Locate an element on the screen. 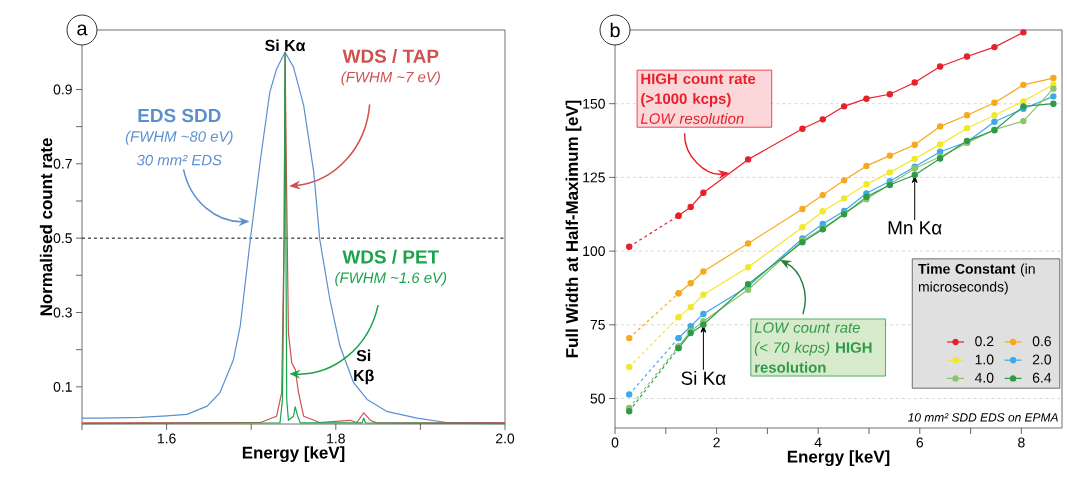  legend-label: 1.0 is located at coordinates (984, 359).